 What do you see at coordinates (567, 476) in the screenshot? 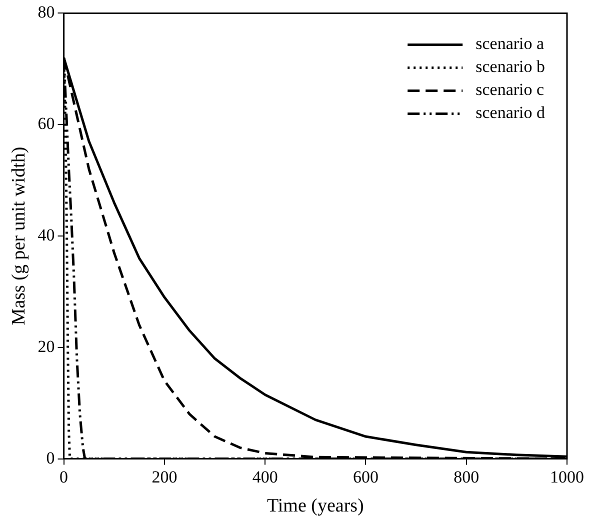
I see `x-tick-label: 1000` at bounding box center [567, 476].